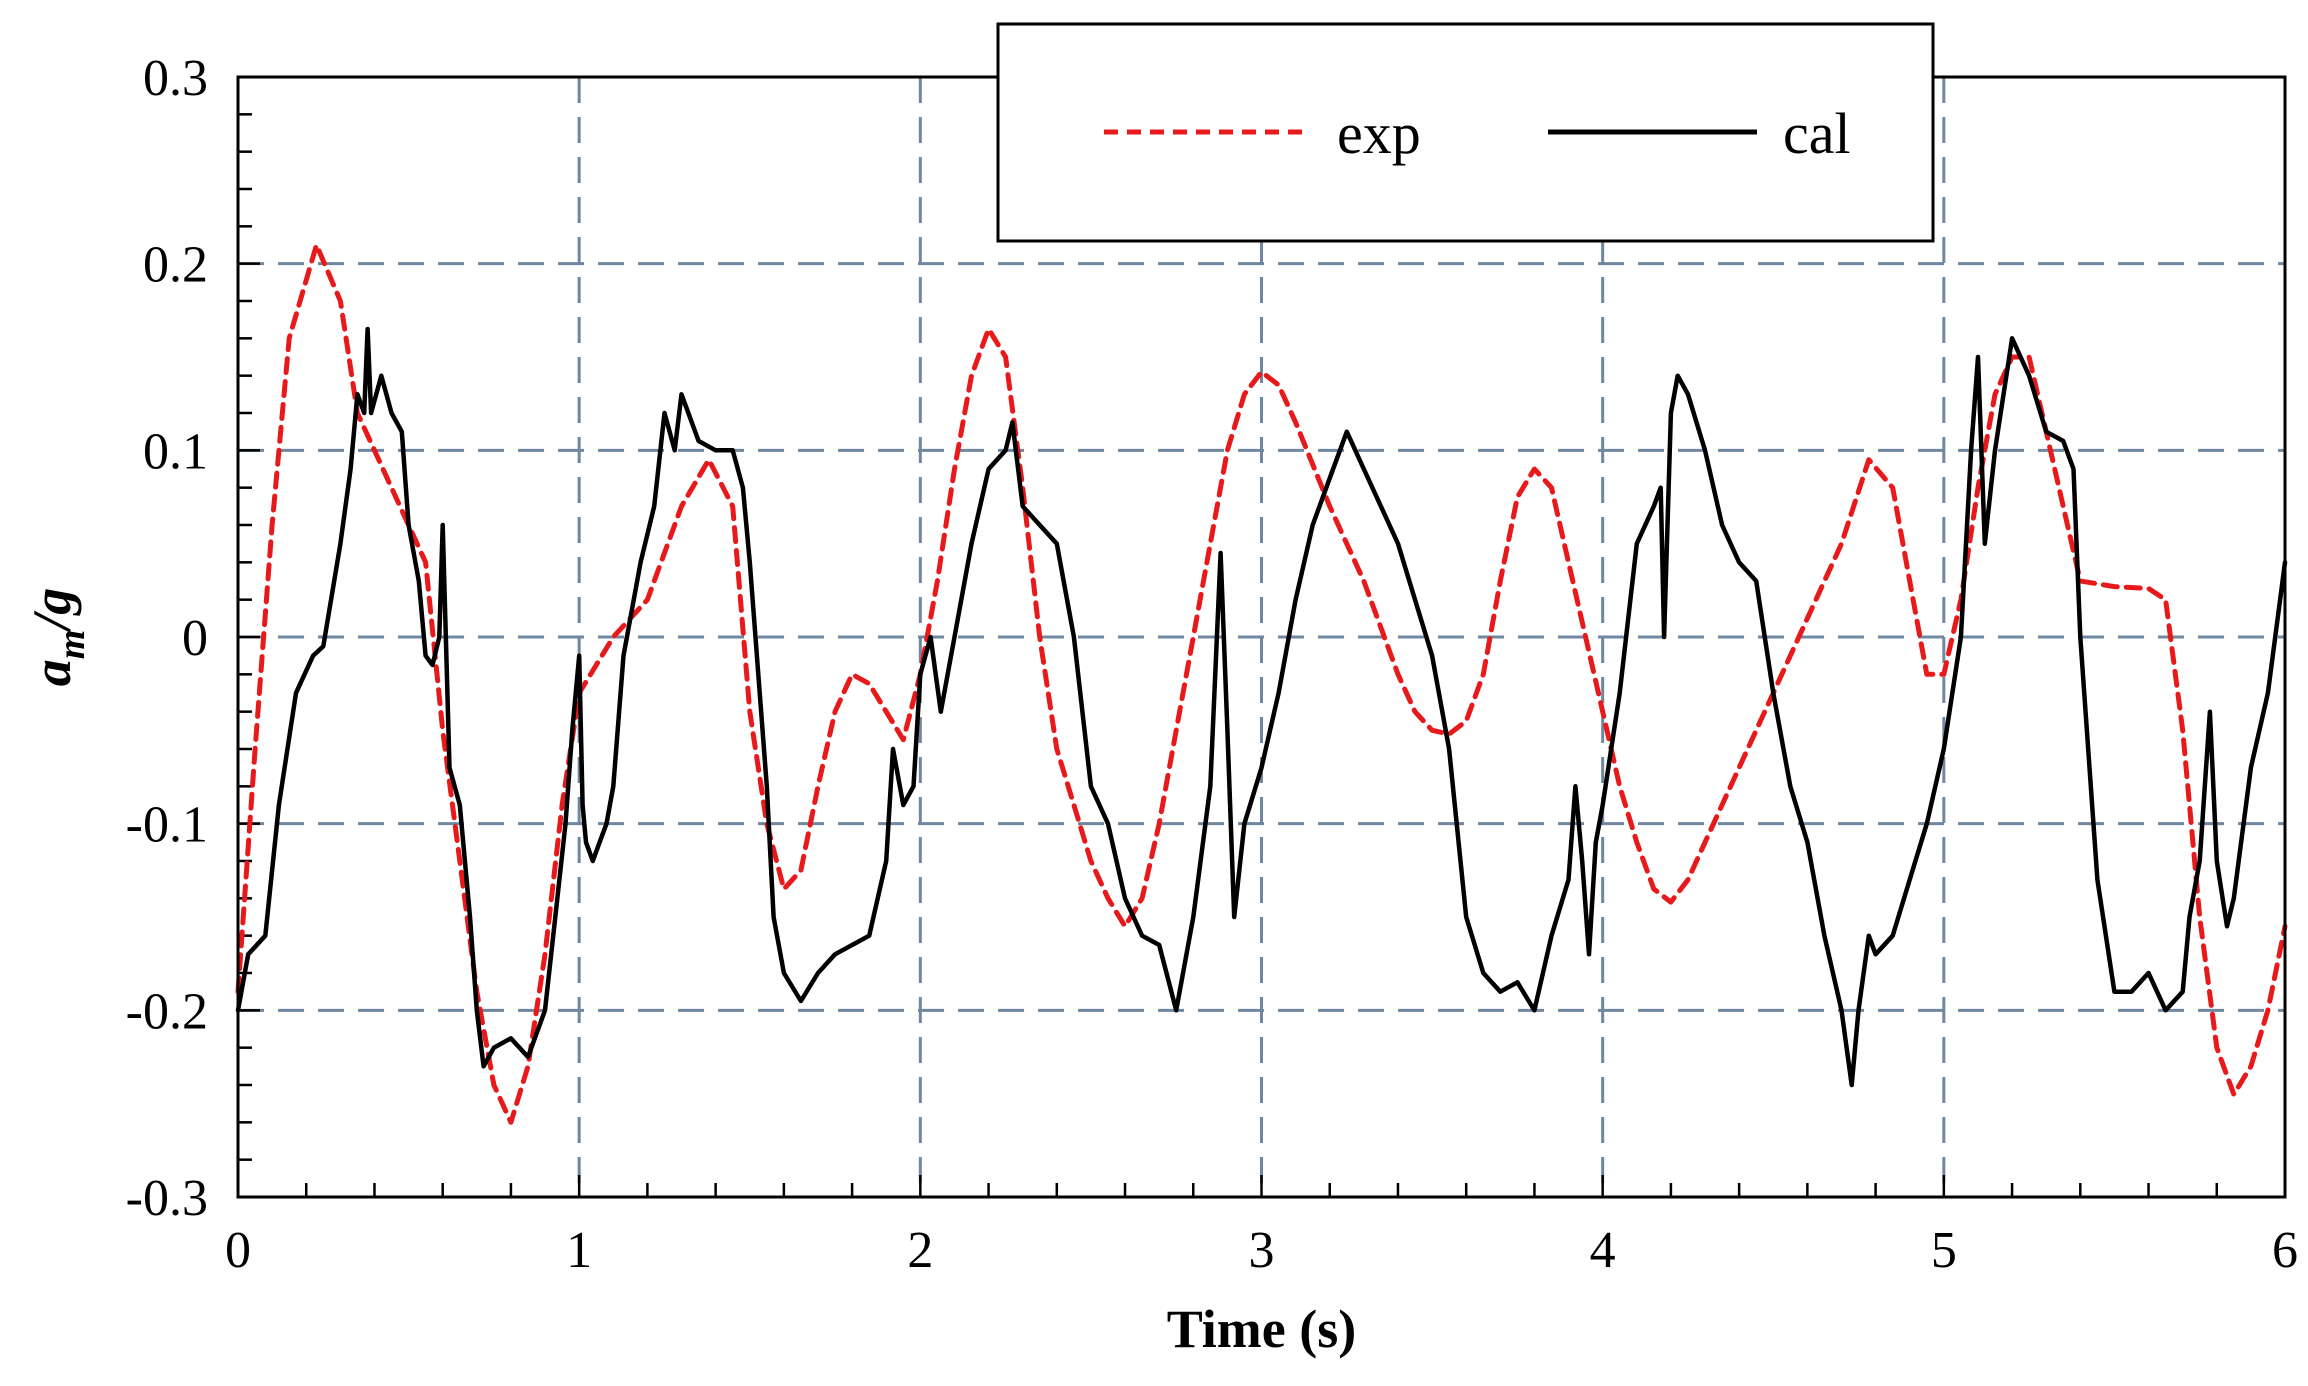 This screenshot has width=2308, height=1386. What do you see at coordinates (238, 1250) in the screenshot?
I see `x-tick-label-0: 0` at bounding box center [238, 1250].